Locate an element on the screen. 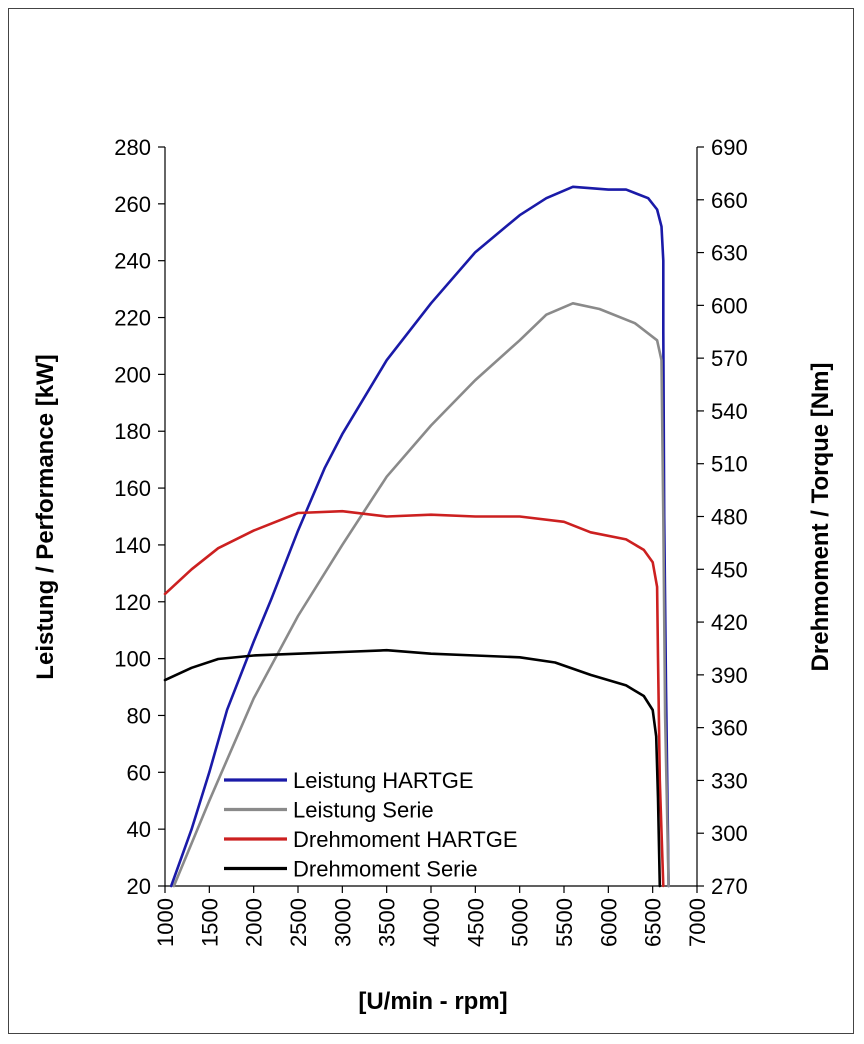 This screenshot has width=864, height=1044. y-right-tick-label: 510 is located at coordinates (729, 464).